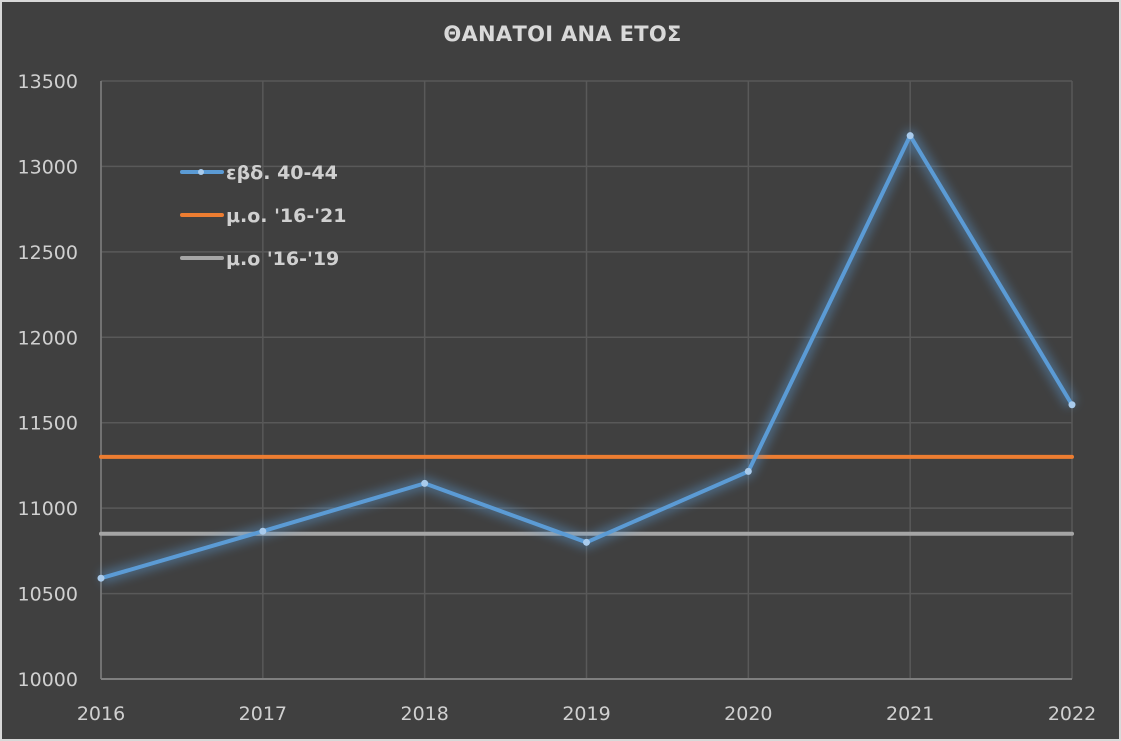 The width and height of the screenshot is (1121, 741). Describe the element at coordinates (748, 714) in the screenshot. I see `x-tick-label: 2020` at that location.